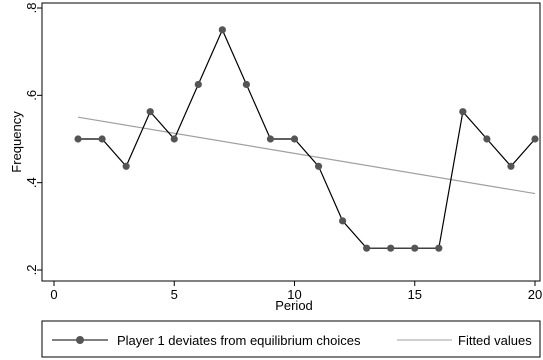  Describe the element at coordinates (33, 139) in the screenshot. I see `y-axis: .2 .4 .6 .8` at that location.